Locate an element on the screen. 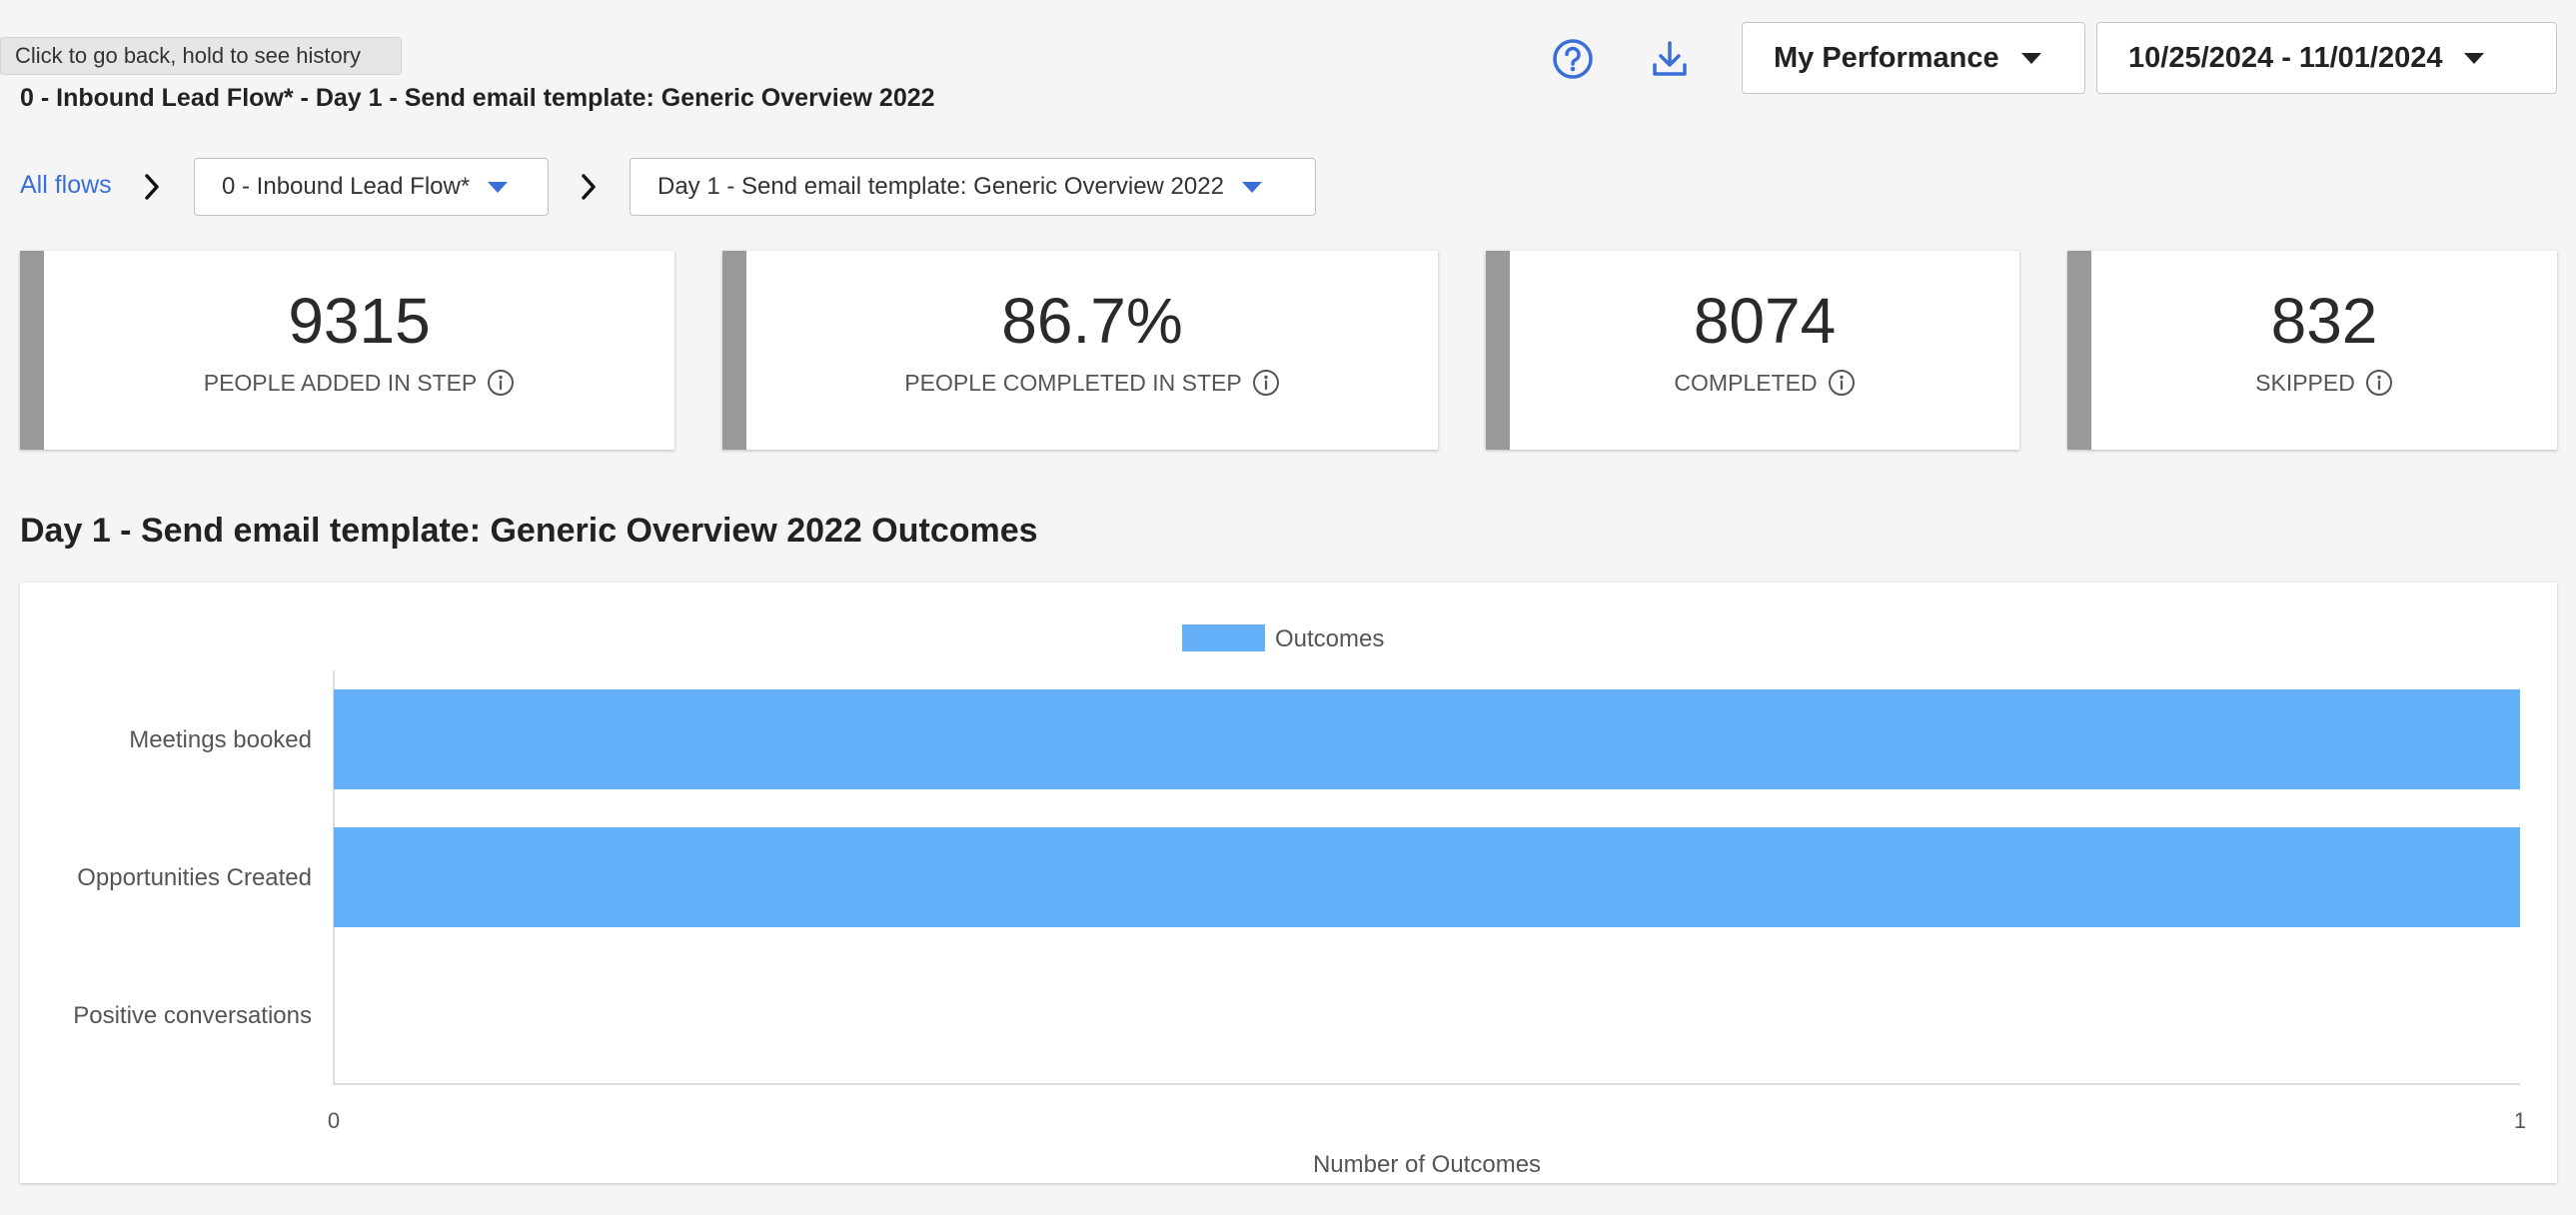 This screenshot has height=1215, width=2576. kpi-label: SKIPPED is located at coordinates (2324, 383).